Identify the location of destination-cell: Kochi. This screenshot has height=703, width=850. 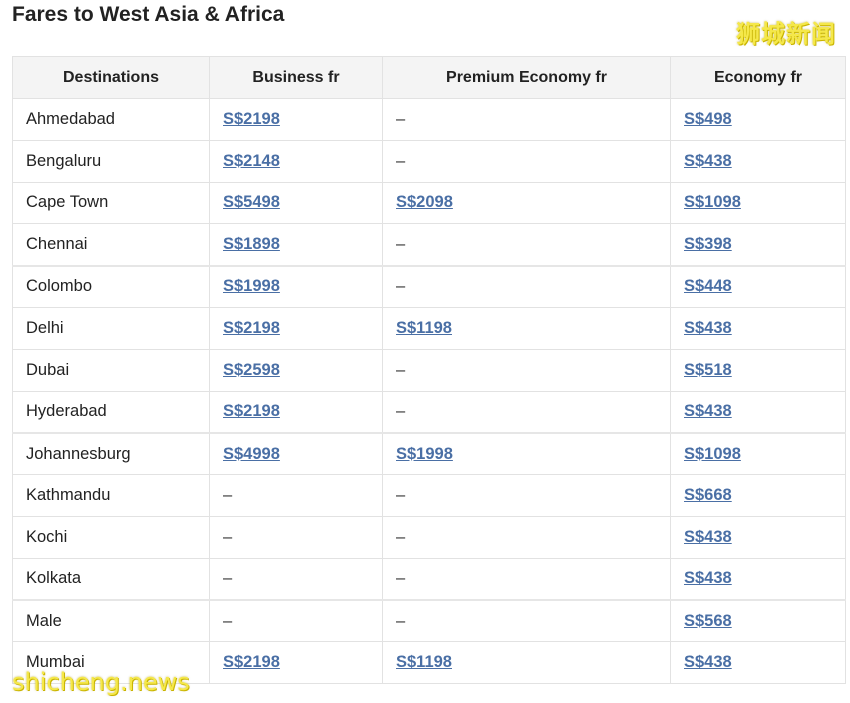
(111, 537).